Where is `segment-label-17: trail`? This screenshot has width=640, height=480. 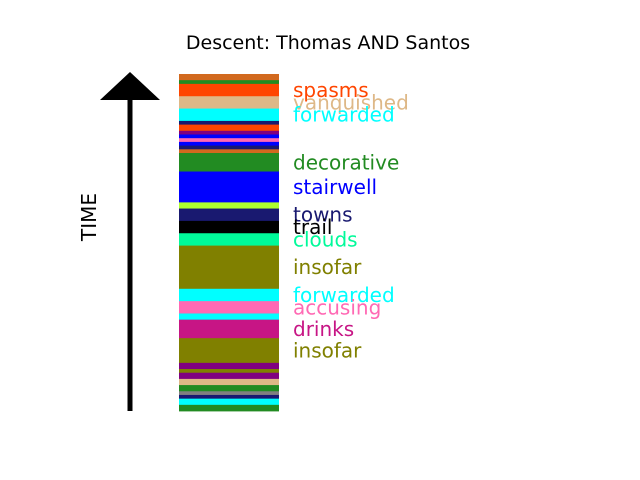
segment-label-17: trail is located at coordinates (312, 227).